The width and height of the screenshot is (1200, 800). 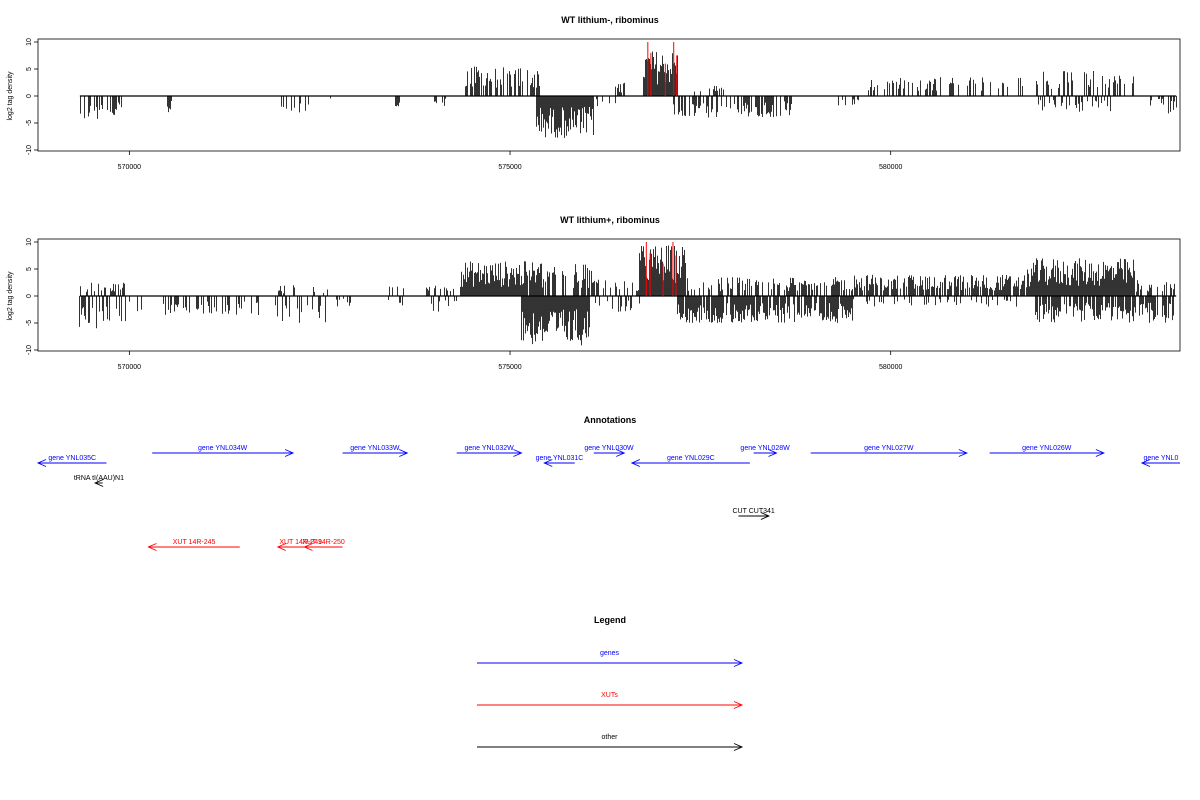 I want to click on feature-label: XUT 14R-249, so click(x=300, y=542).